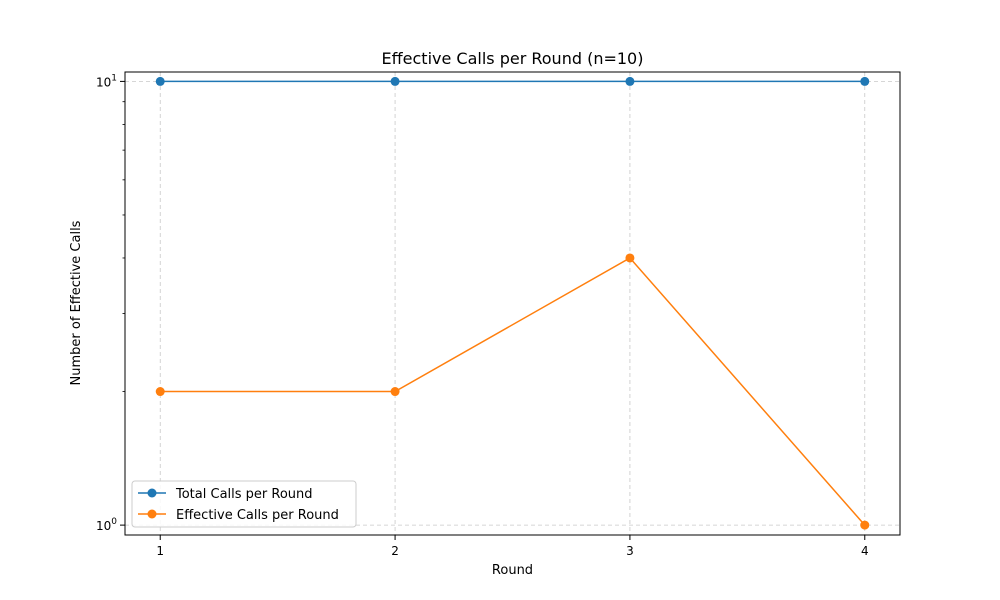 This screenshot has height=600, width=1000. What do you see at coordinates (395, 551) in the screenshot?
I see `x-tick-label: 2` at bounding box center [395, 551].